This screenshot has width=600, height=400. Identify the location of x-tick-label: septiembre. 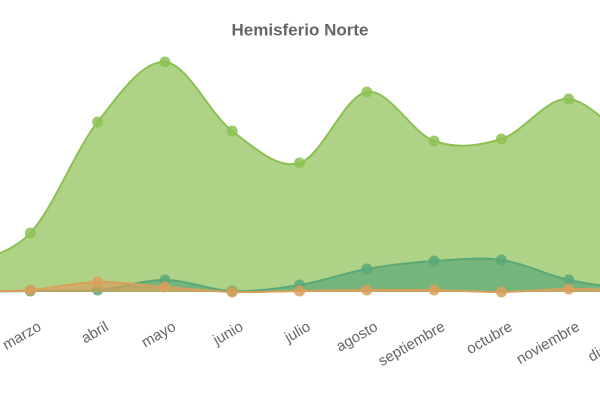
(411, 344).